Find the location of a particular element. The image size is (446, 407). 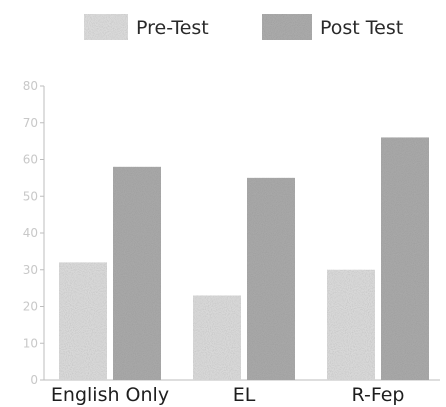

legend-swatch-post-test is located at coordinates (287, 27).